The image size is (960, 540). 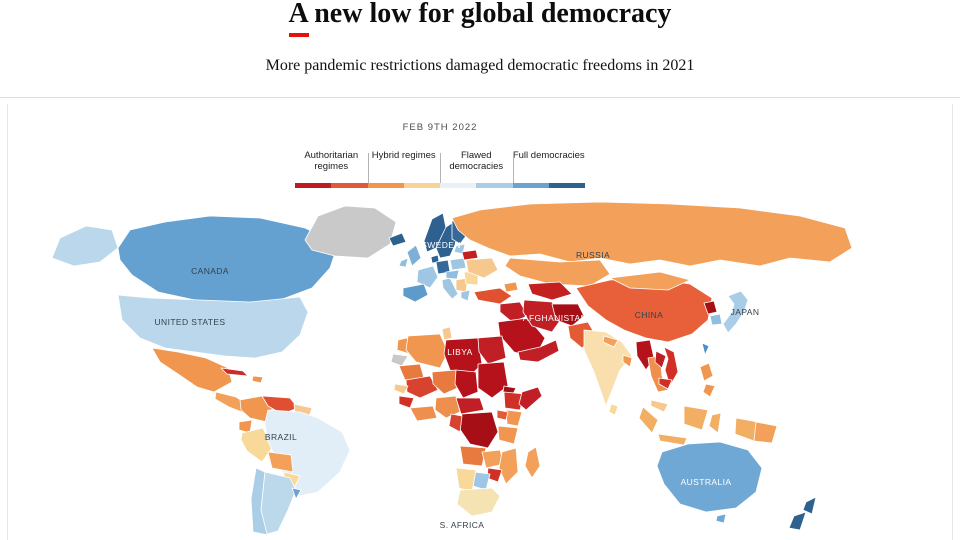 I want to click on map-label-russia: RUSSIA, so click(x=593, y=255).